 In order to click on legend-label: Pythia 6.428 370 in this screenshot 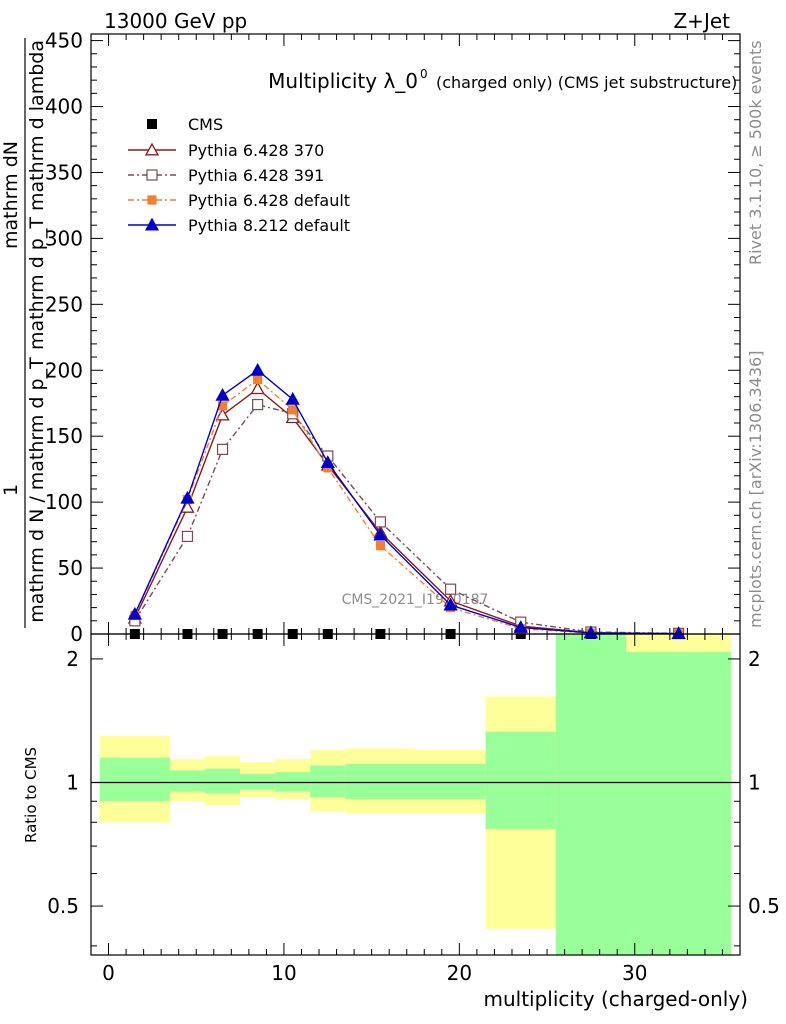, I will do `click(256, 150)`.